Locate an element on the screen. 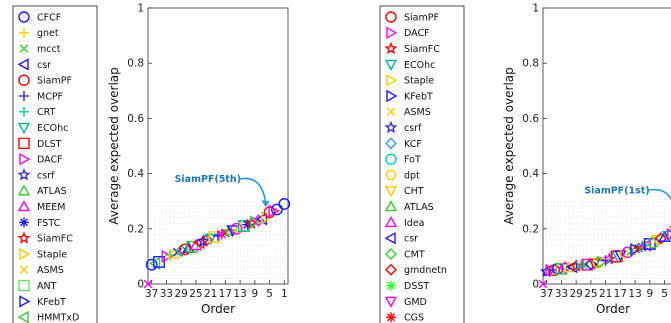  legend-label: CRT is located at coordinates (46, 112).